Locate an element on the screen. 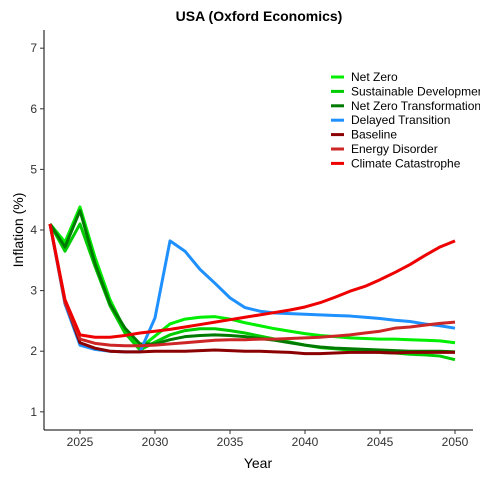 The height and width of the screenshot is (480, 480). legend-label-1: Sustainable Development is located at coordinates (415, 91).